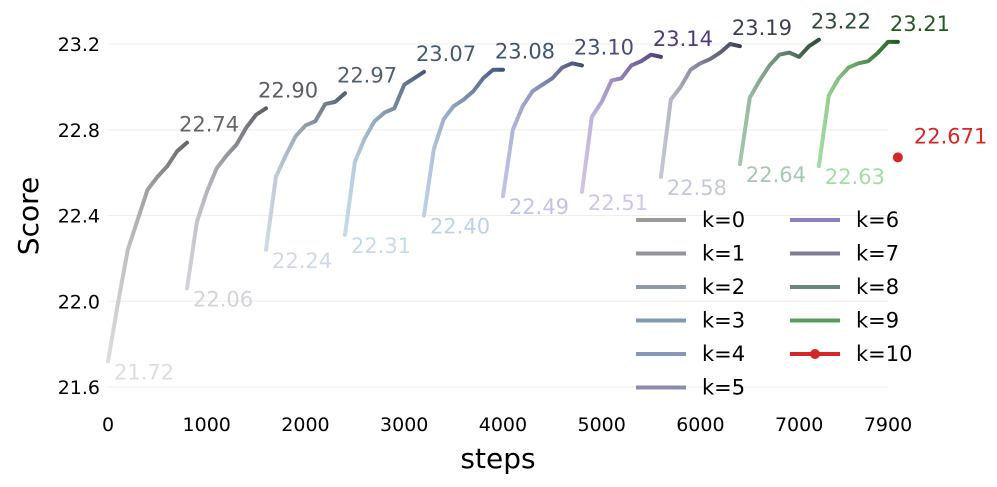 Image resolution: width=997 pixels, height=487 pixels. Describe the element at coordinates (799, 425) in the screenshot. I see `x-tick-label: 7000` at that location.